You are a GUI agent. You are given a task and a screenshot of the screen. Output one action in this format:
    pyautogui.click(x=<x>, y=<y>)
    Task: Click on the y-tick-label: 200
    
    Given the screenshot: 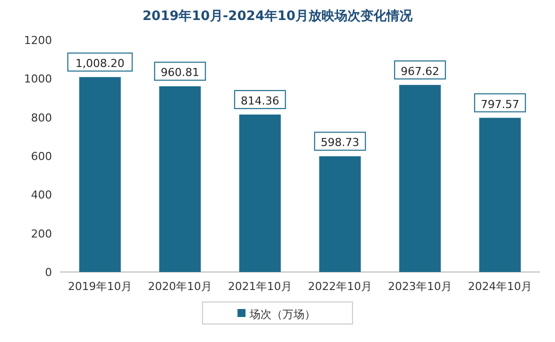 What is the action you would take?
    pyautogui.click(x=41, y=233)
    